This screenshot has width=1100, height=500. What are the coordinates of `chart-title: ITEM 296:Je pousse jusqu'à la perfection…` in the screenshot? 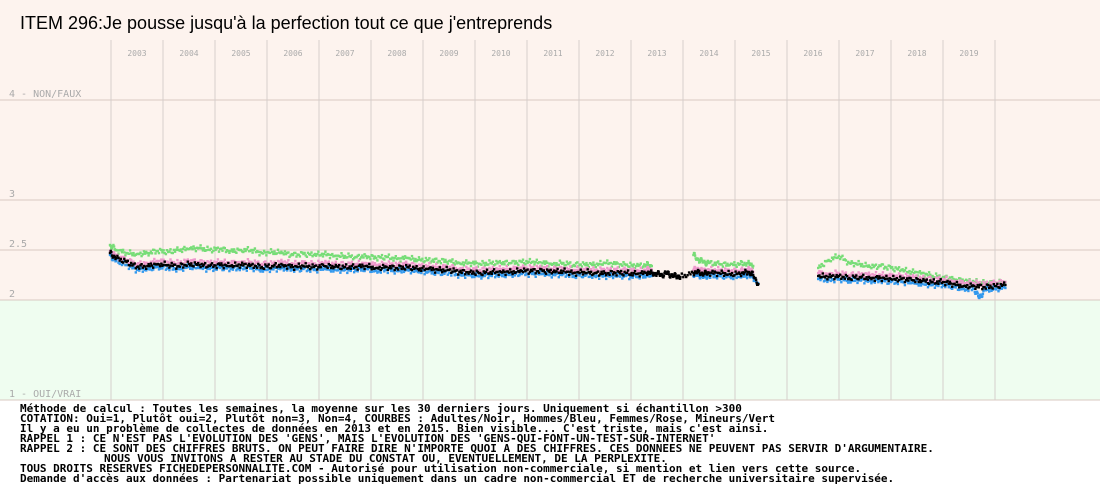 It's located at (286, 23).